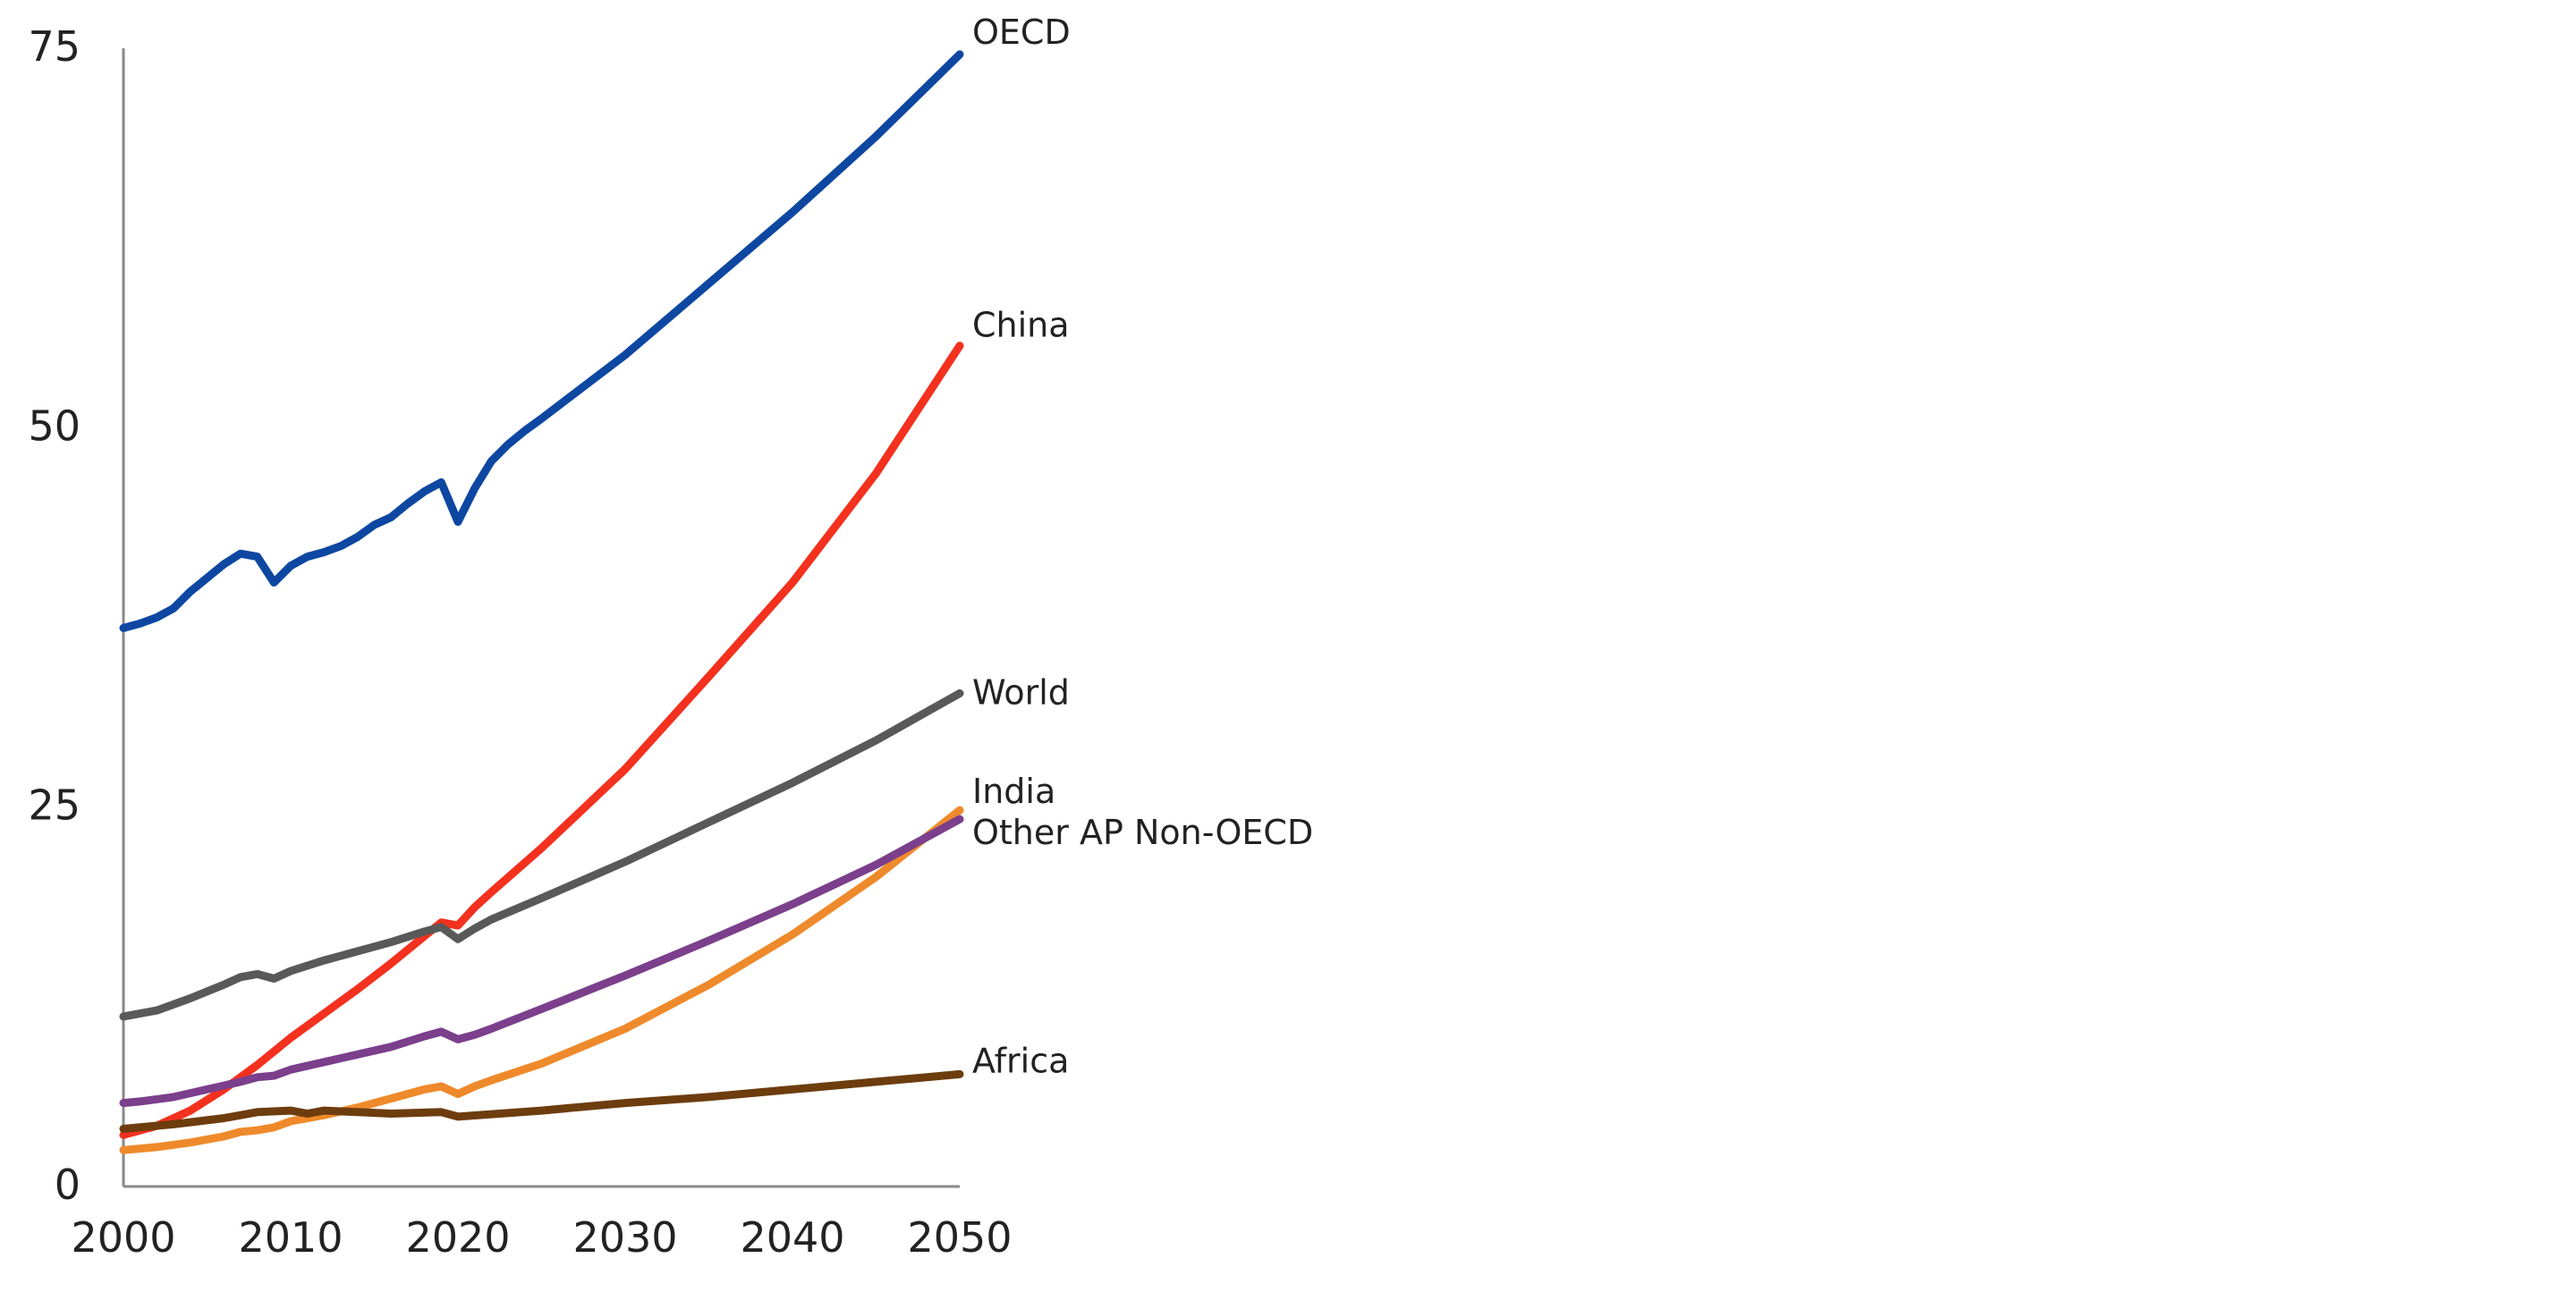 This screenshot has width=2576, height=1292. I want to click on series-line-africa, so click(541, 1101).